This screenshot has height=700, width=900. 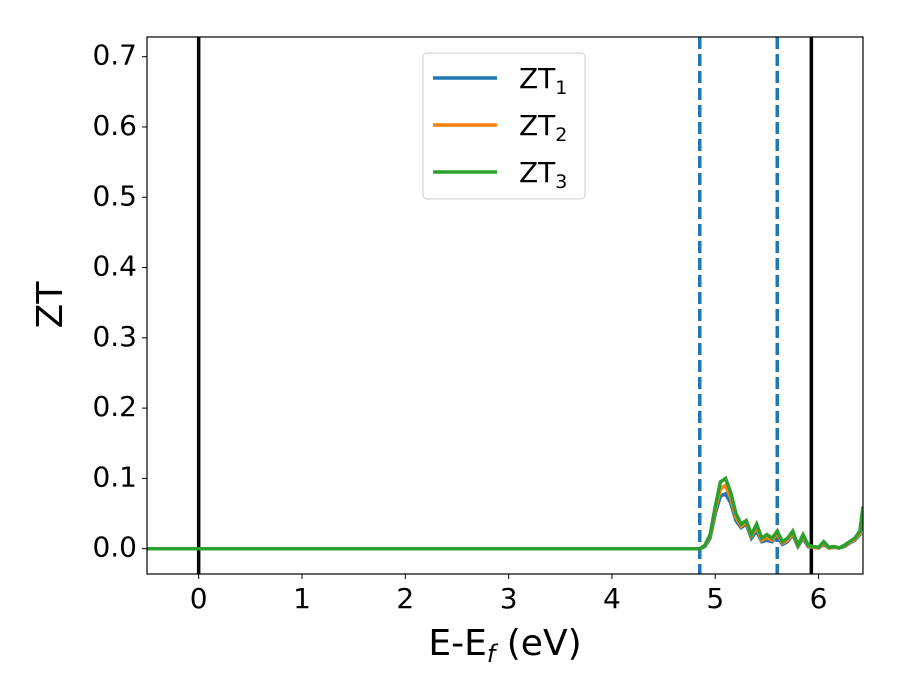 I want to click on x-tick-label: 0, so click(x=199, y=598).